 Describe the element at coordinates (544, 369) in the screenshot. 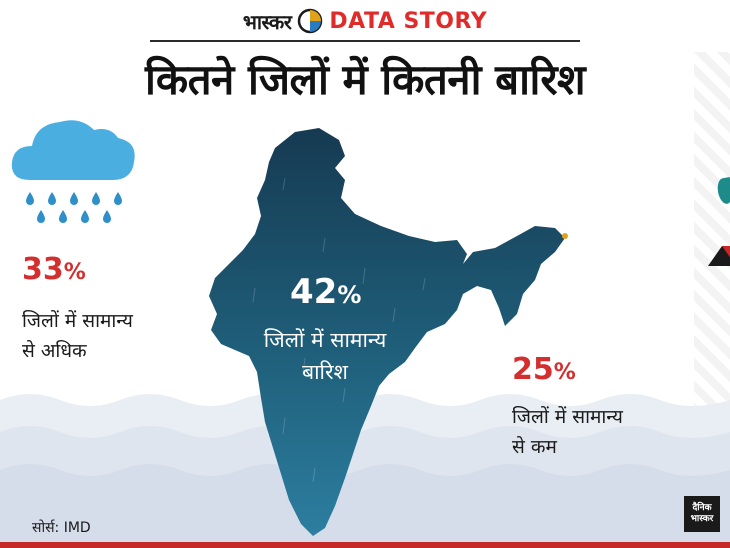

I see `stat-below-normal-value: 25%` at that location.